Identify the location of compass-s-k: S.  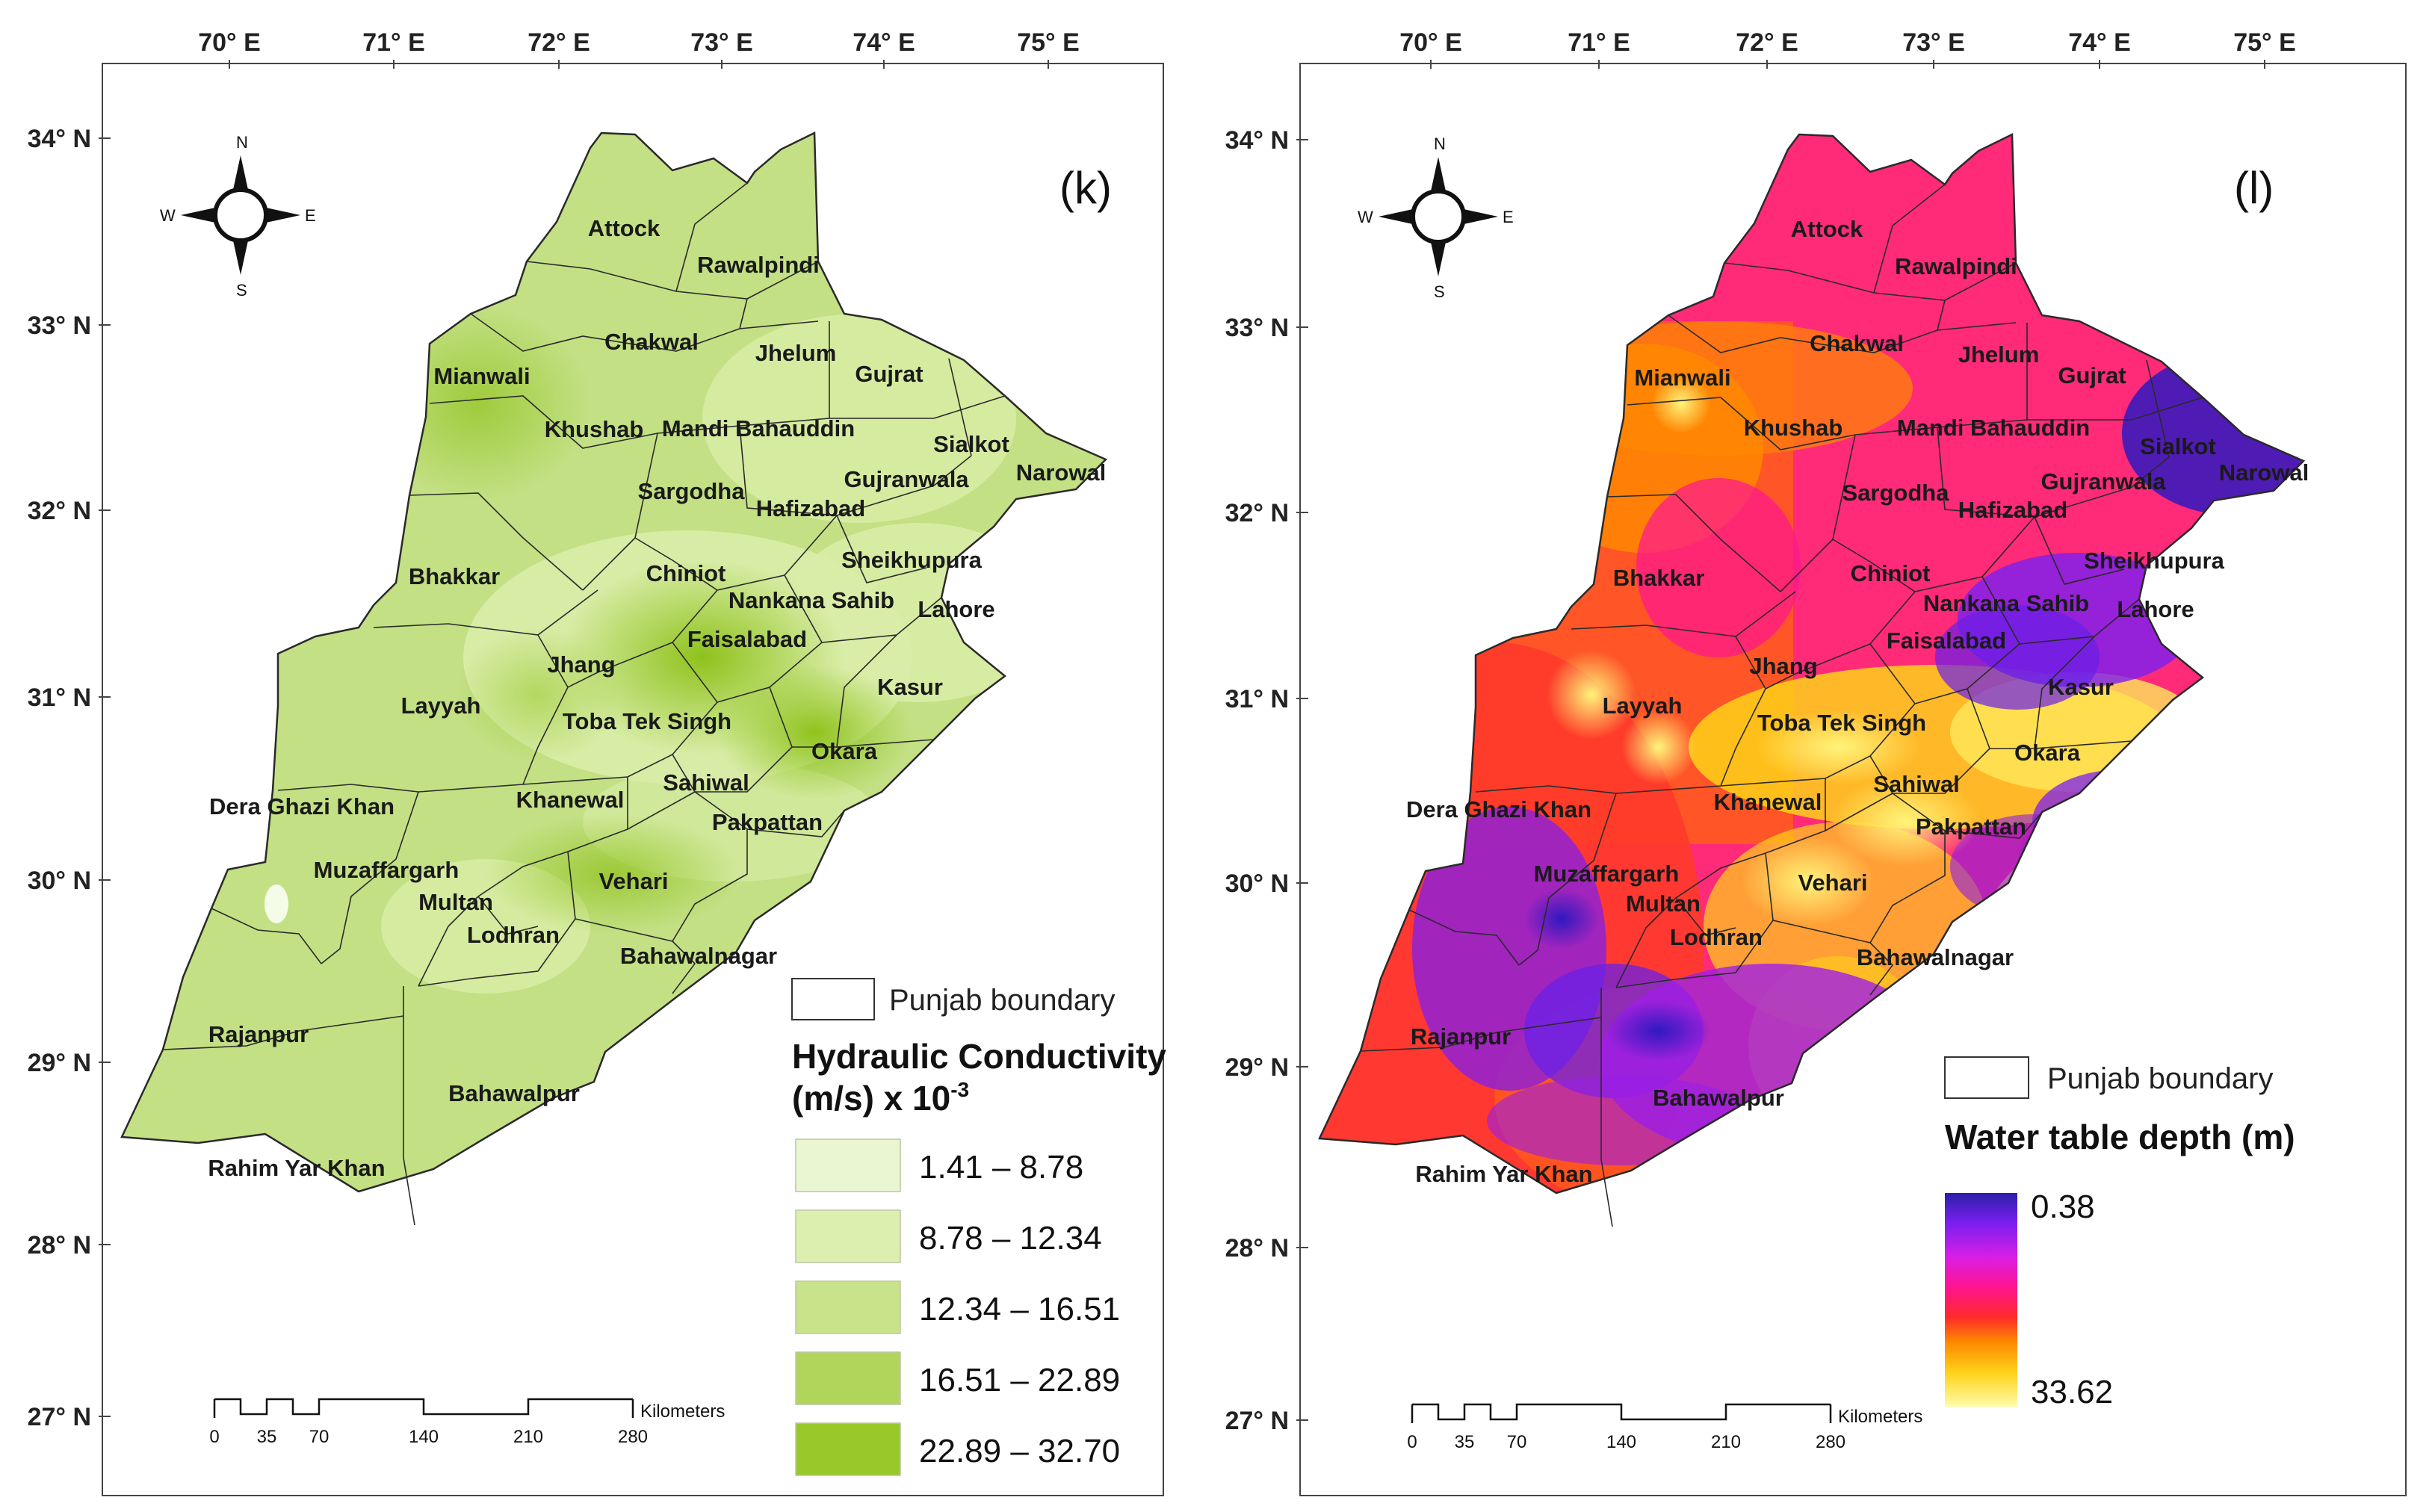
(241, 290).